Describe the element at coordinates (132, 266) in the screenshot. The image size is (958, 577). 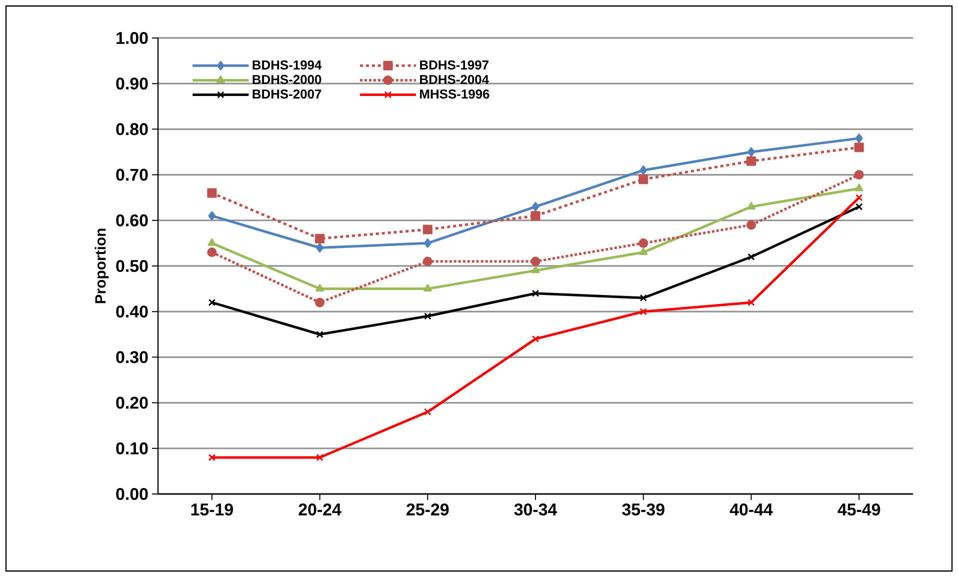
I see `y-tick-label: 0.50` at that location.